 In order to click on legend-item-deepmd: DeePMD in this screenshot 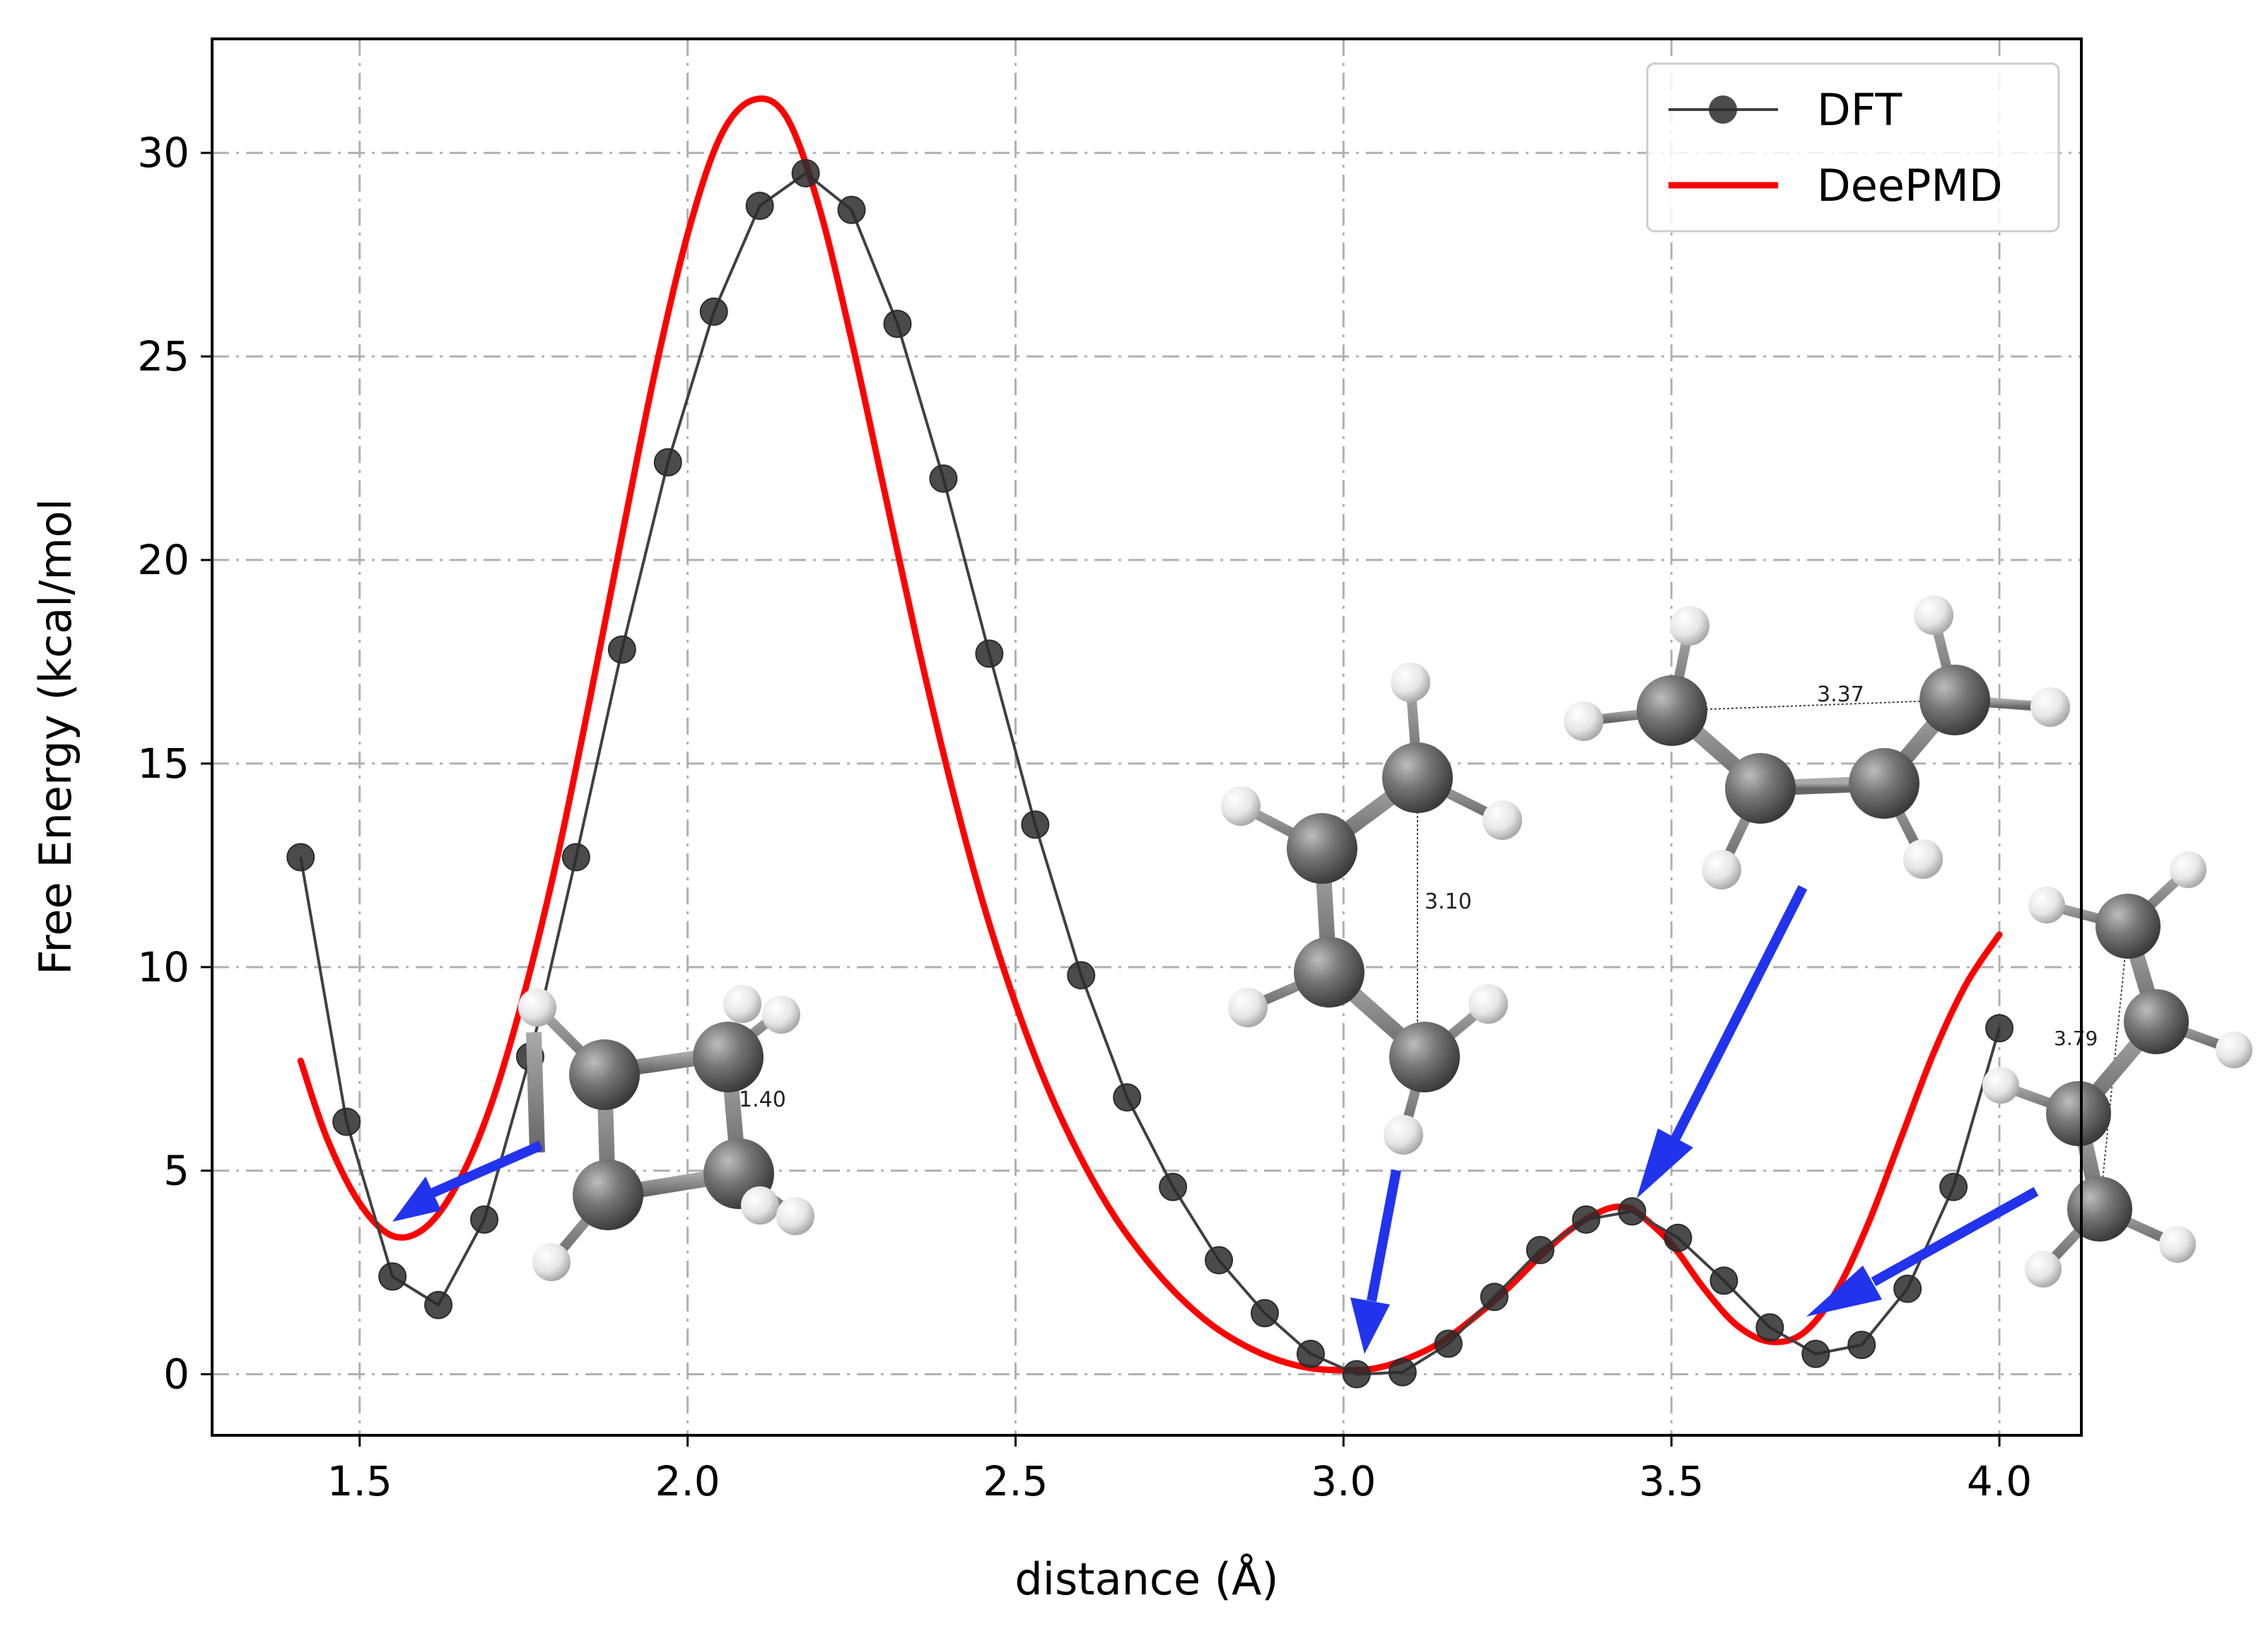, I will do `click(1835, 185)`.